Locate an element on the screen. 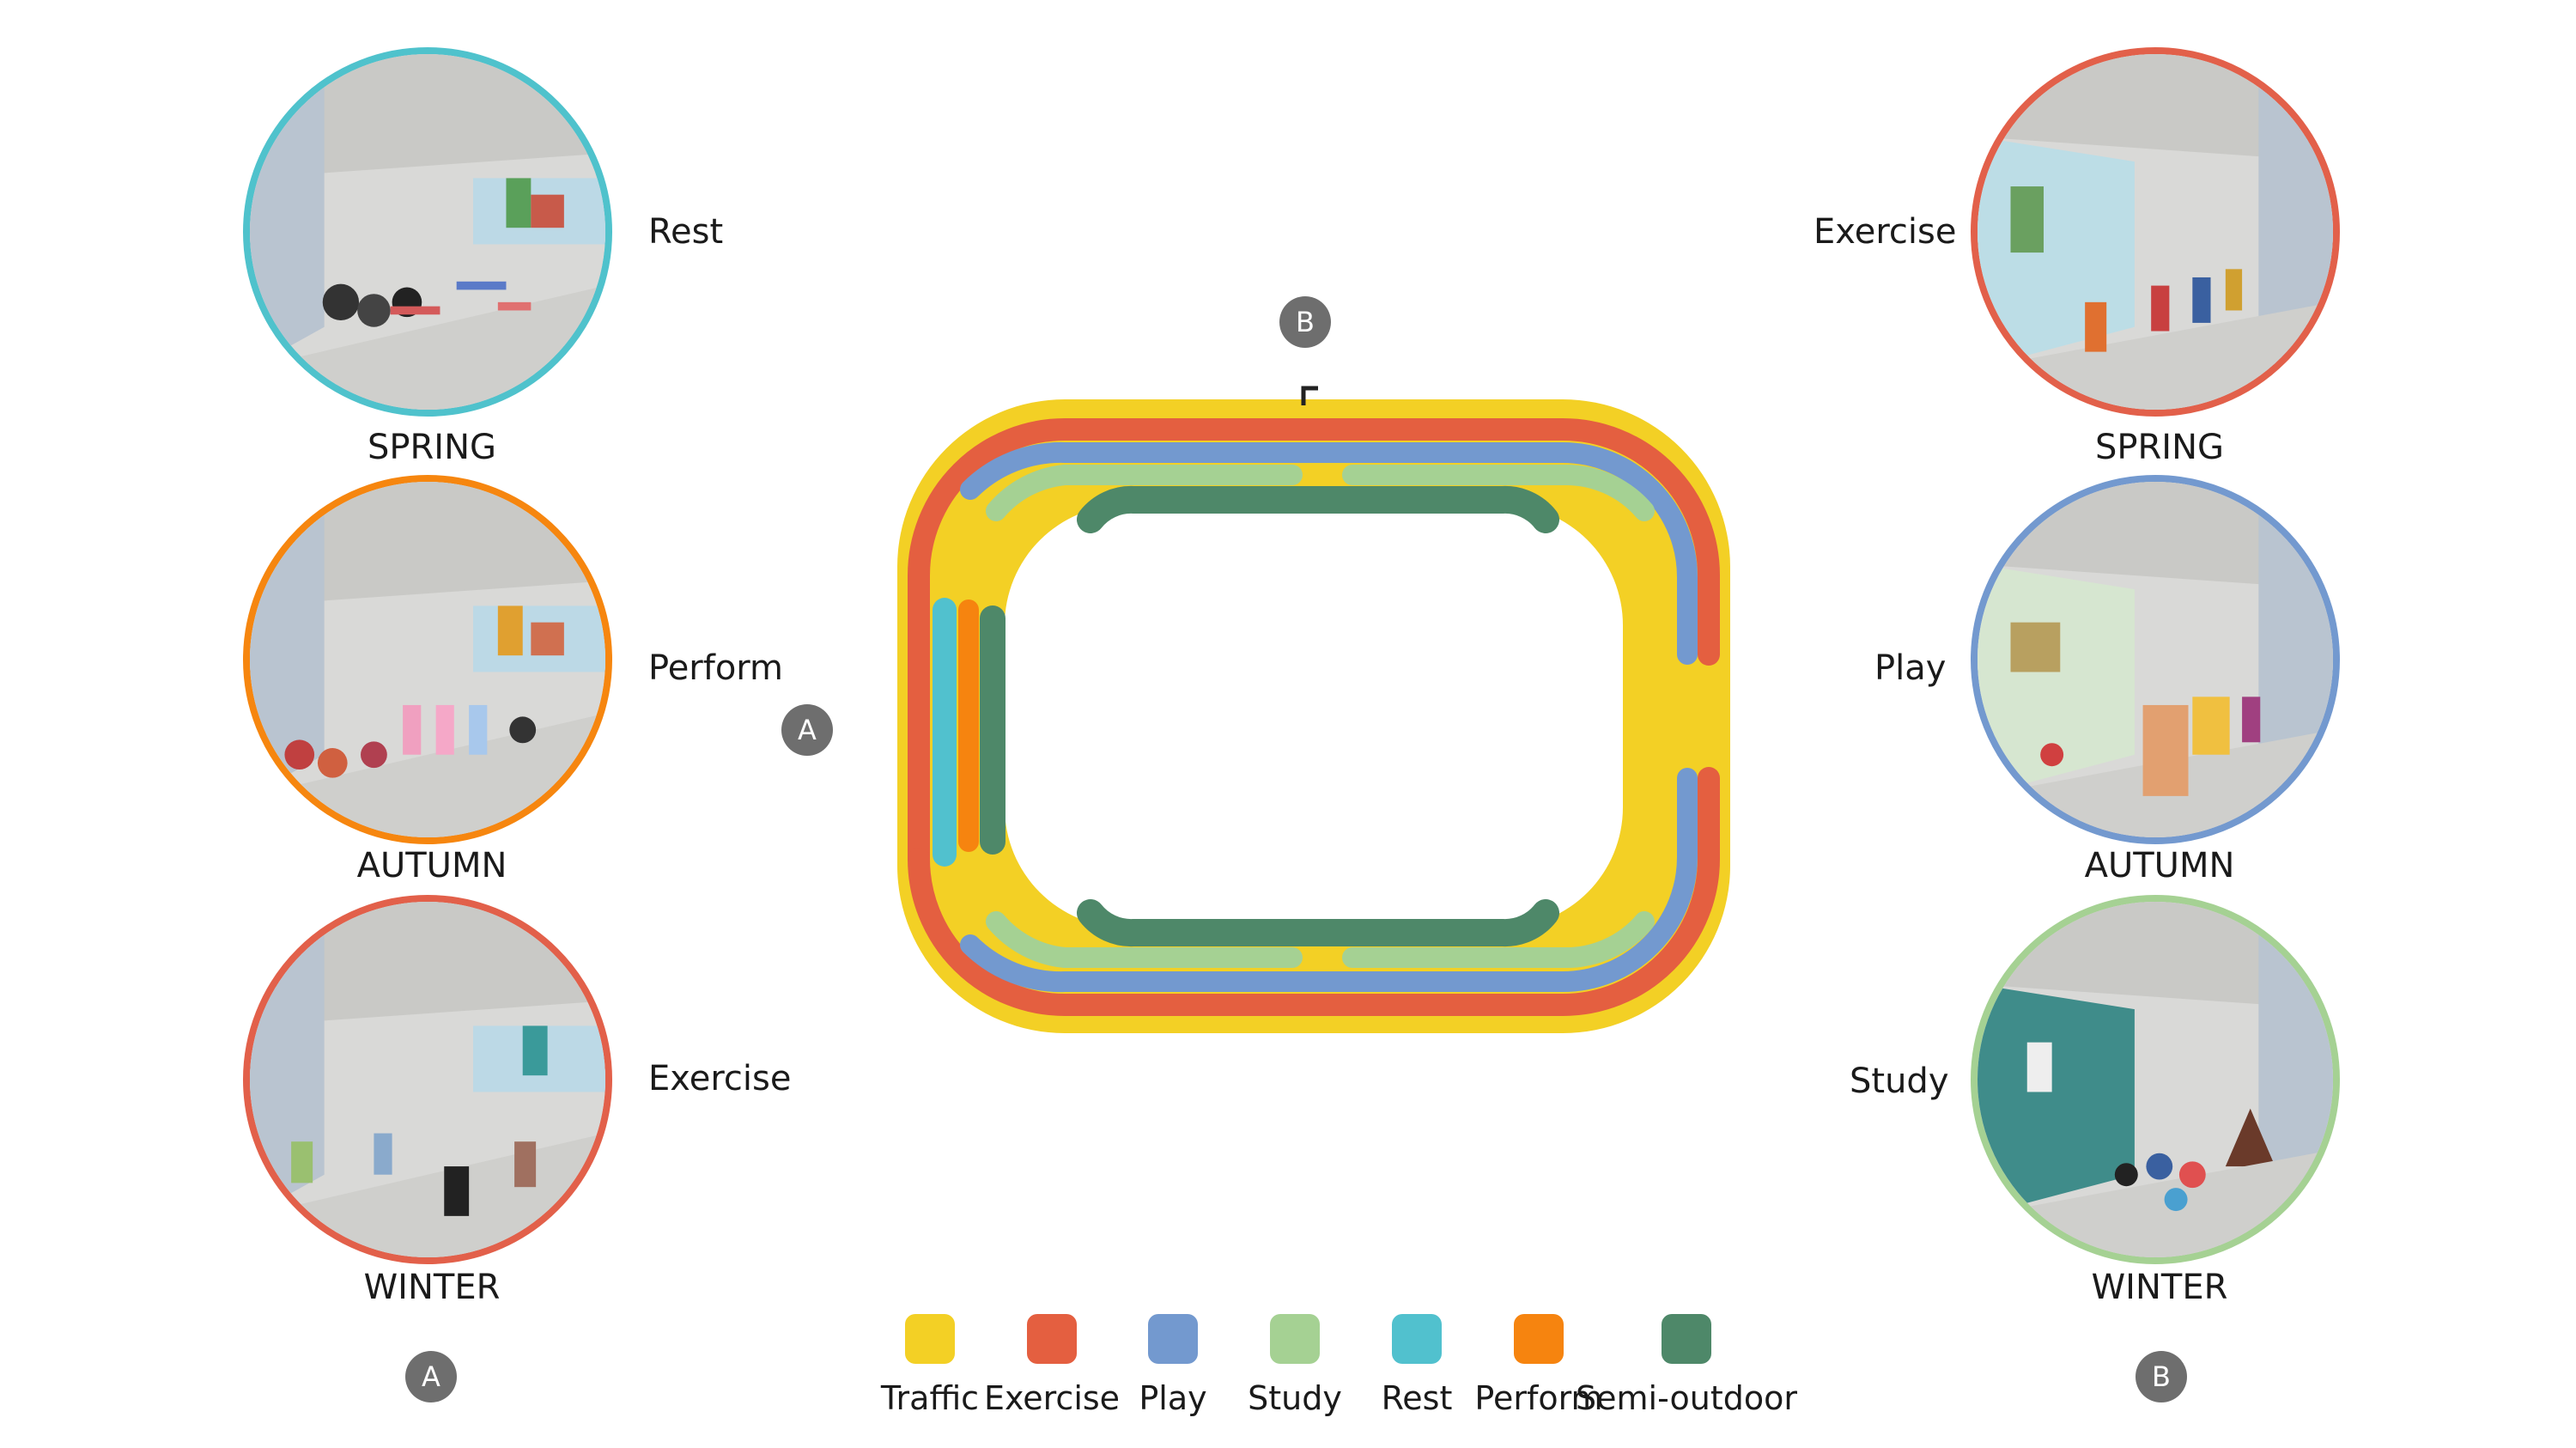  exercise-band-bottom is located at coordinates (1314, 891).